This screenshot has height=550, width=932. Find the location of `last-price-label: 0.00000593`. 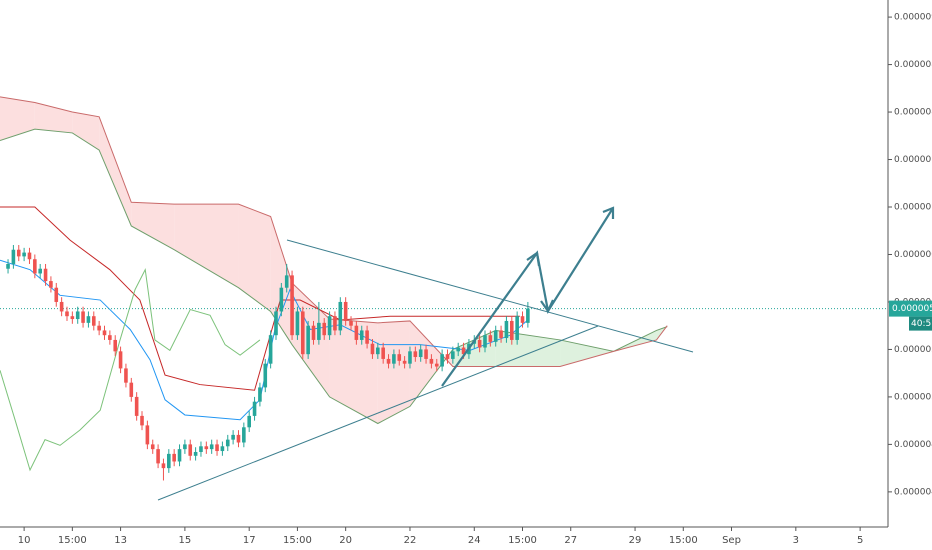

last-price-label: 0.00000593 is located at coordinates (912, 309).